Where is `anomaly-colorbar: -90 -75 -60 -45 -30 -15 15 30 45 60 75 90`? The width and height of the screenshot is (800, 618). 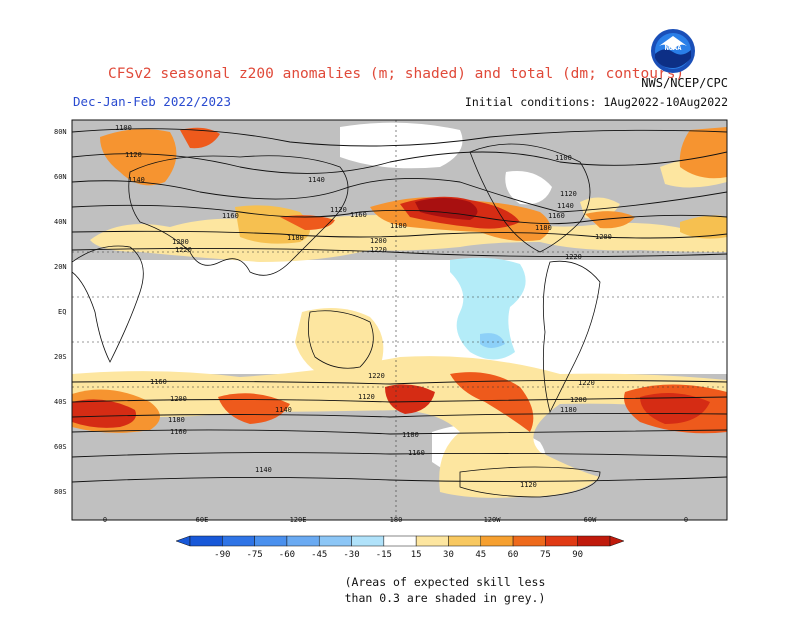 anomaly-colorbar: -90 -75 -60 -45 -30 -15 15 30 45 60 75 90 is located at coordinates (400, 547).